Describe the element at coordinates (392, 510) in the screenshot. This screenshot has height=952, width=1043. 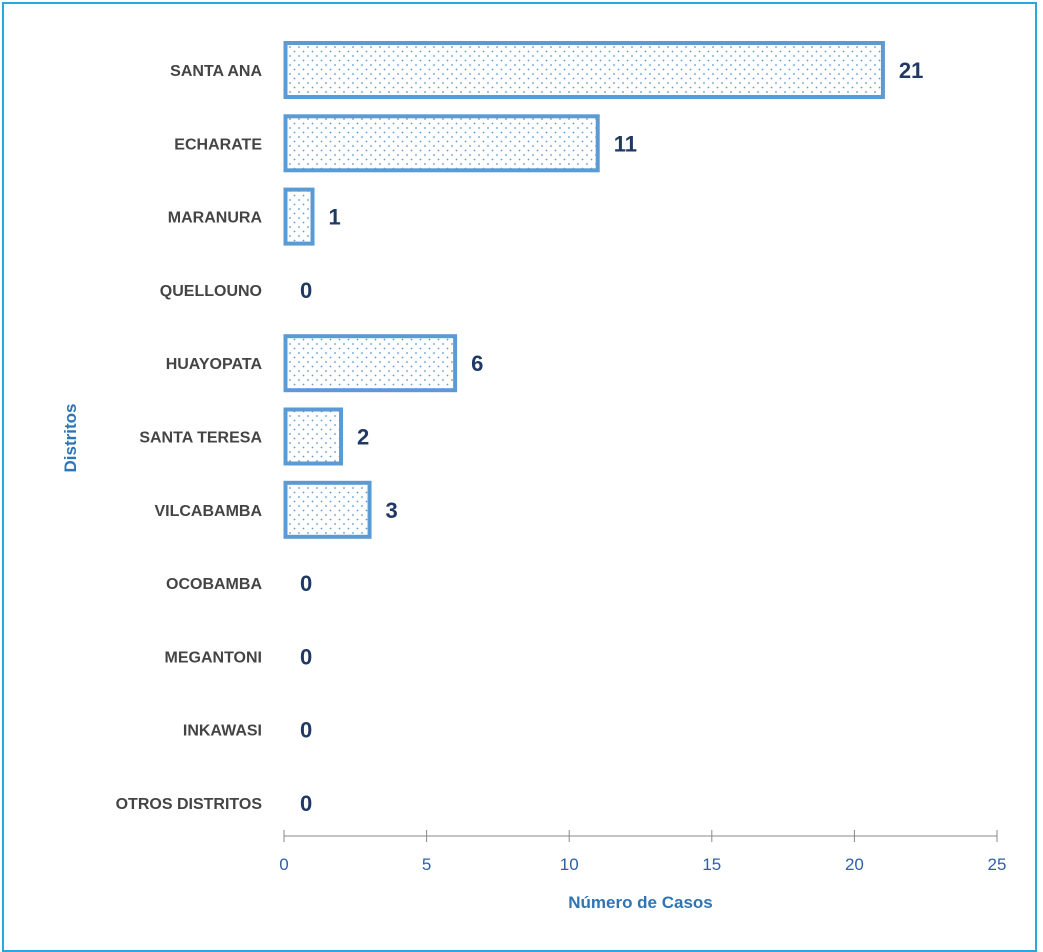
I see `data-label: 3` at that location.